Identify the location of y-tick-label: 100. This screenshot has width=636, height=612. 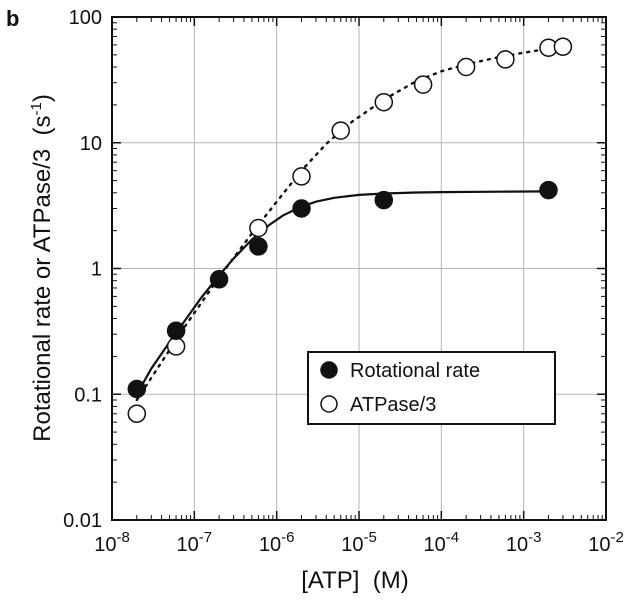
(85, 18).